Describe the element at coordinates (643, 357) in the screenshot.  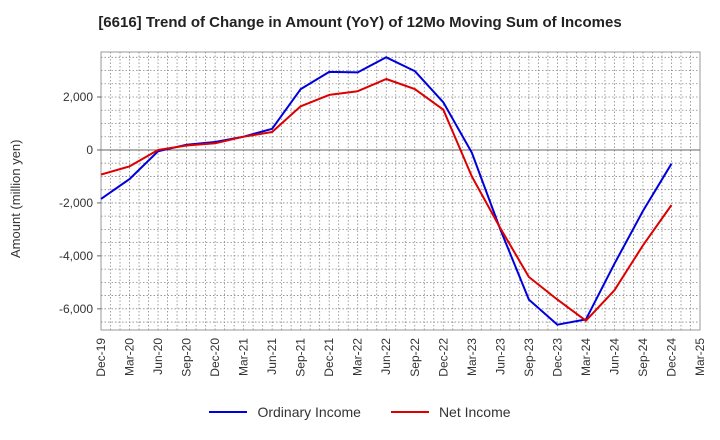
I see `x-tick-label: Sep-24` at that location.